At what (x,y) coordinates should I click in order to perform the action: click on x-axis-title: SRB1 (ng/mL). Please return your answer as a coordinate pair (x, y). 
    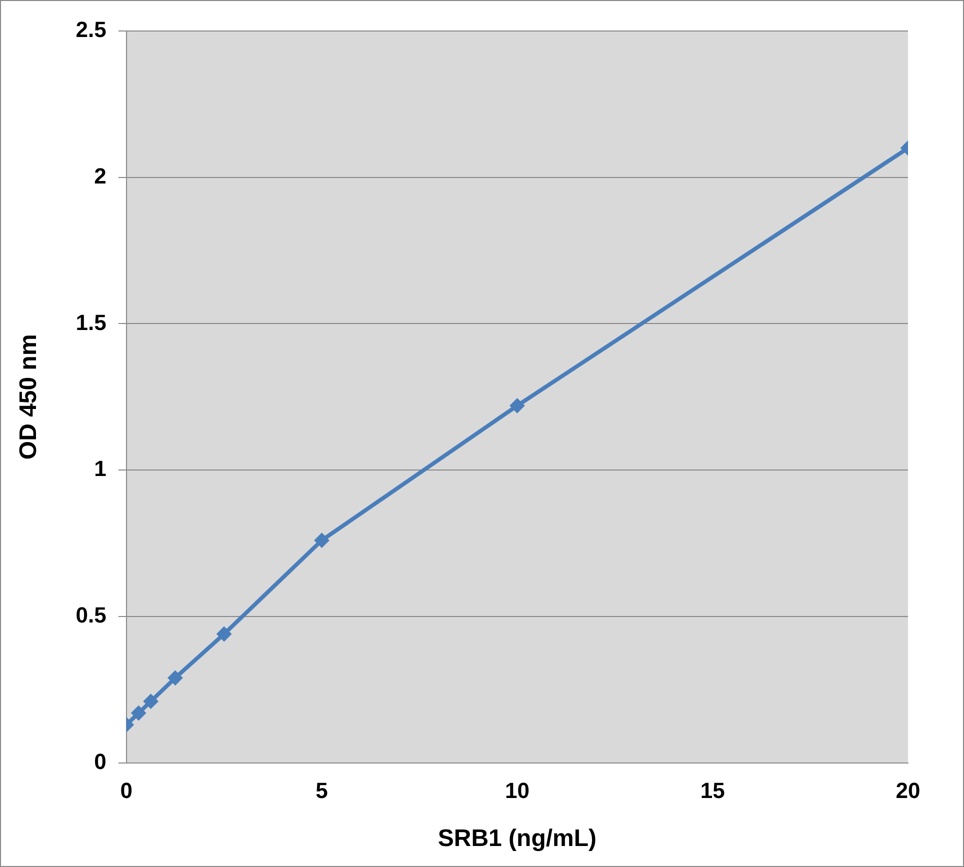
    Looking at the image, I should click on (517, 838).